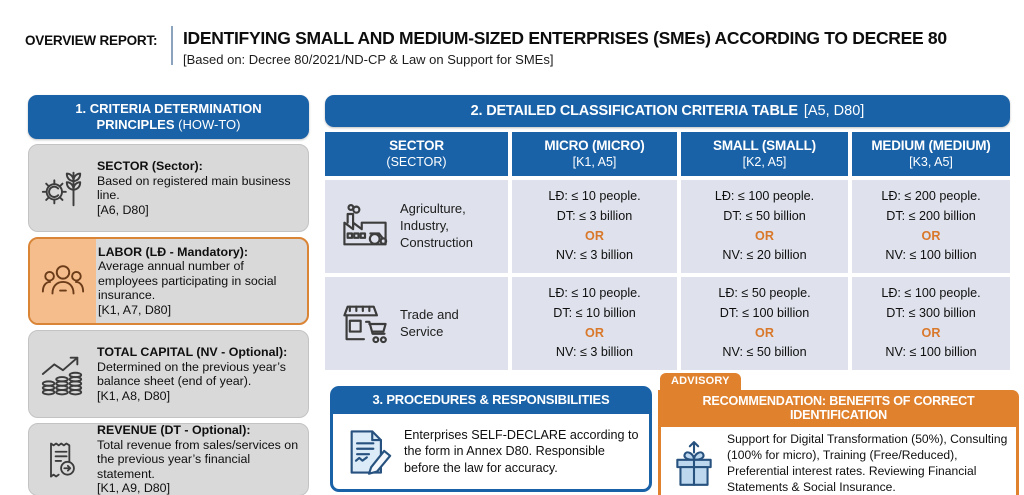 The height and width of the screenshot is (495, 1024). What do you see at coordinates (134, 488) in the screenshot?
I see `principle-ref: [K1, A9, D80]` at bounding box center [134, 488].